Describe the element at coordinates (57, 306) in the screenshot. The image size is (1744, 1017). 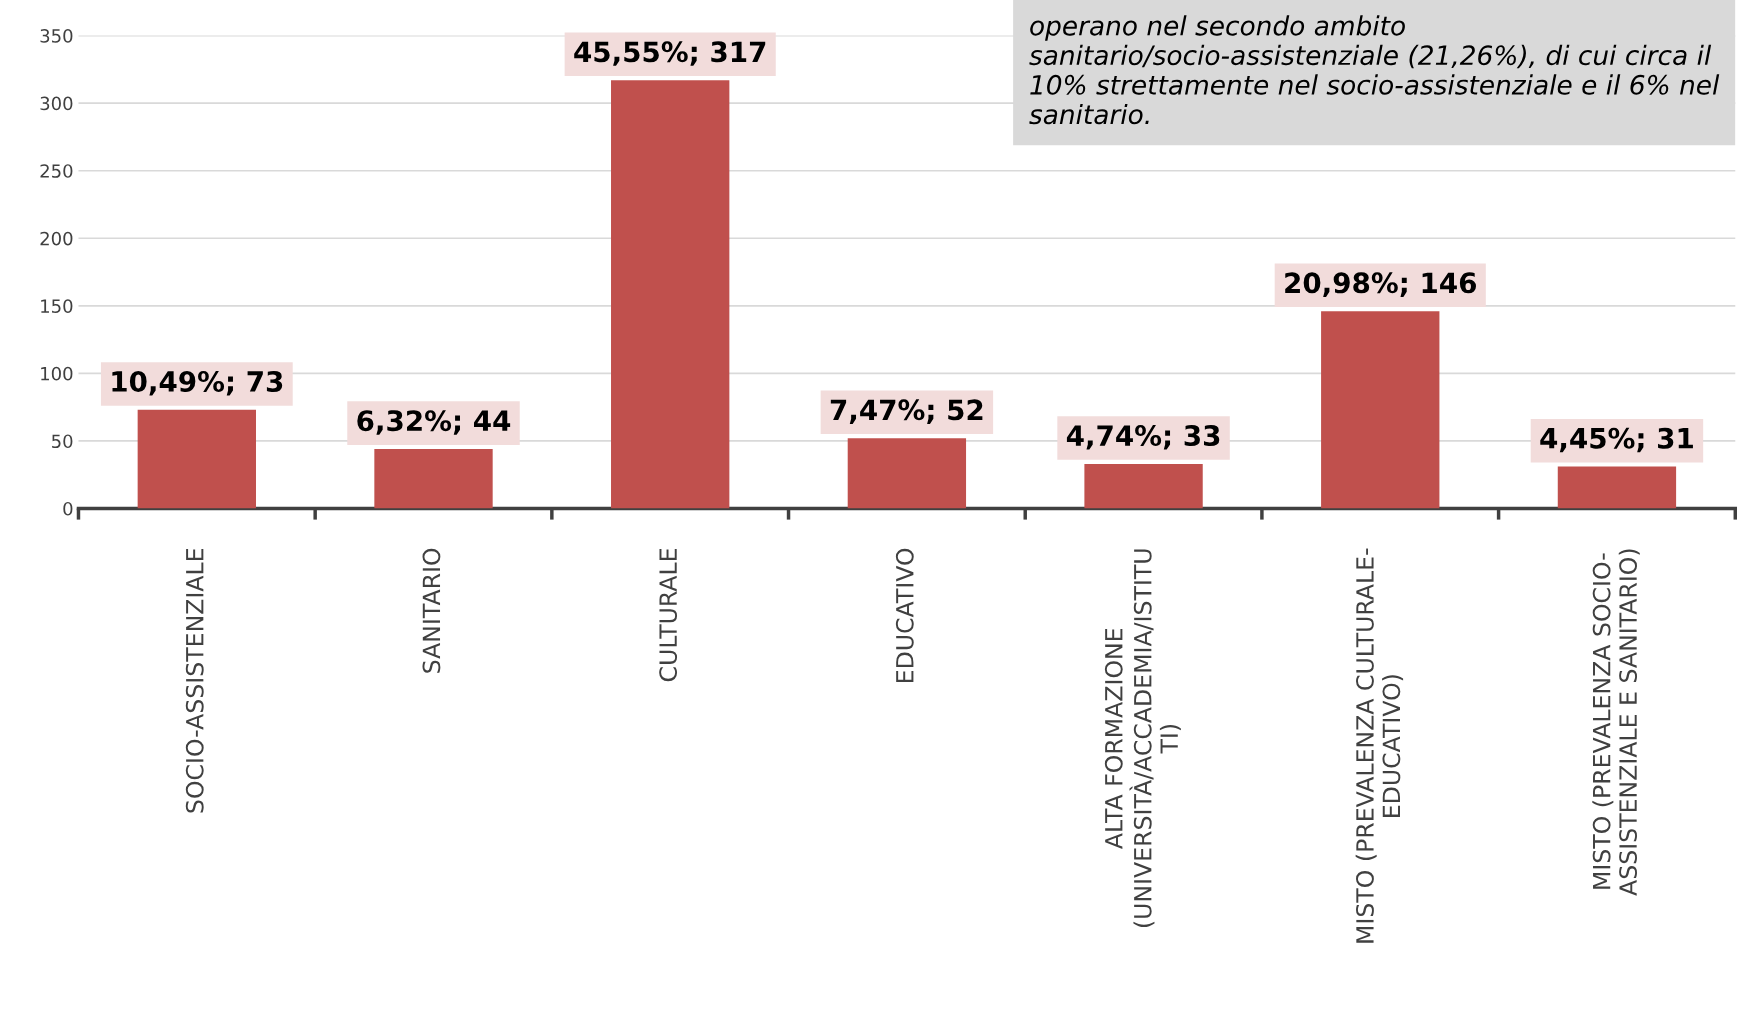
I see `y-tick-label: 150` at that location.